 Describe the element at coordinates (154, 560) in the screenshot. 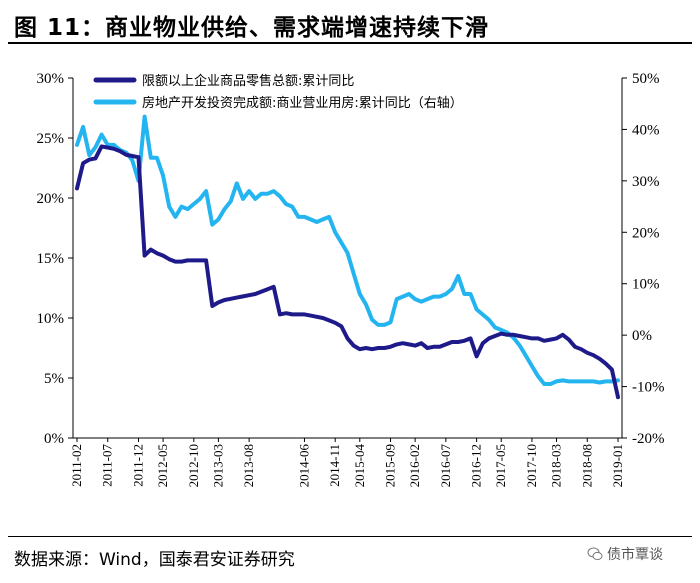

I see `data-source: 数据来源：Wind，国泰君安证券研究` at that location.